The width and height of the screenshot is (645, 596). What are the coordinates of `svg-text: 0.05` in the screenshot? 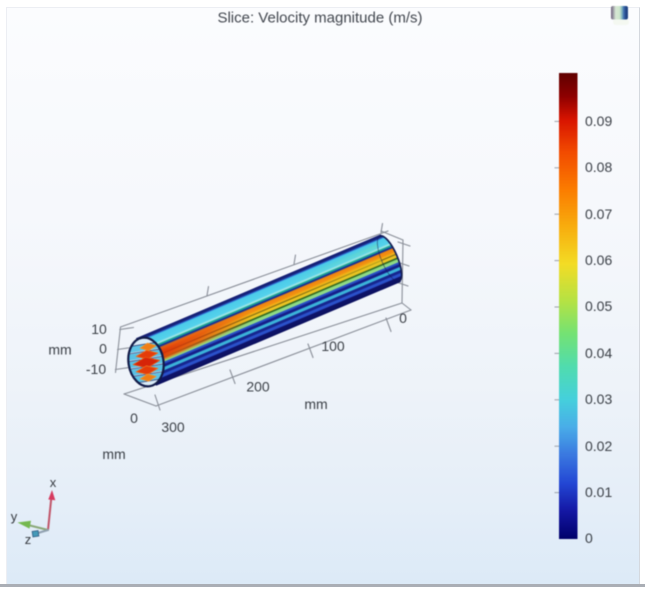 It's located at (598, 306).